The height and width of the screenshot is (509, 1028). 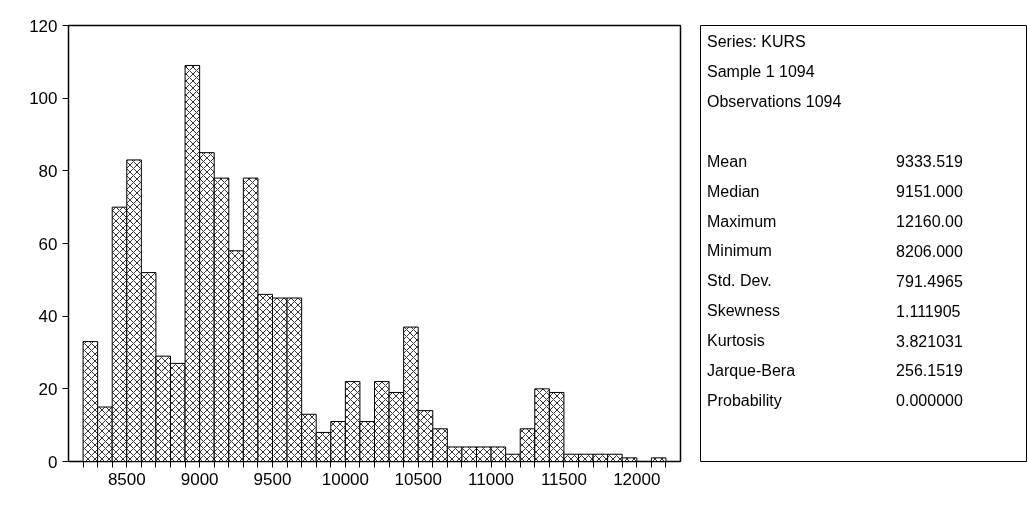 I want to click on text: Jarque-Bera 256.1519, so click(x=835, y=370).